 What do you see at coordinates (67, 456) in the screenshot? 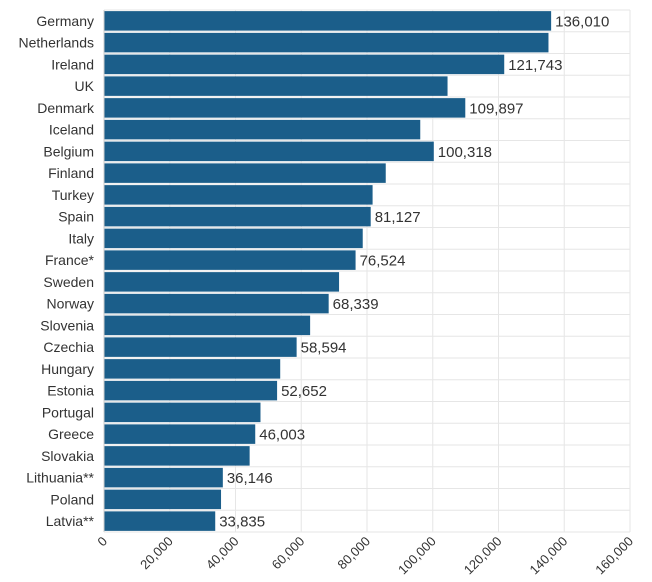
I see `category-label: Slovakia` at bounding box center [67, 456].